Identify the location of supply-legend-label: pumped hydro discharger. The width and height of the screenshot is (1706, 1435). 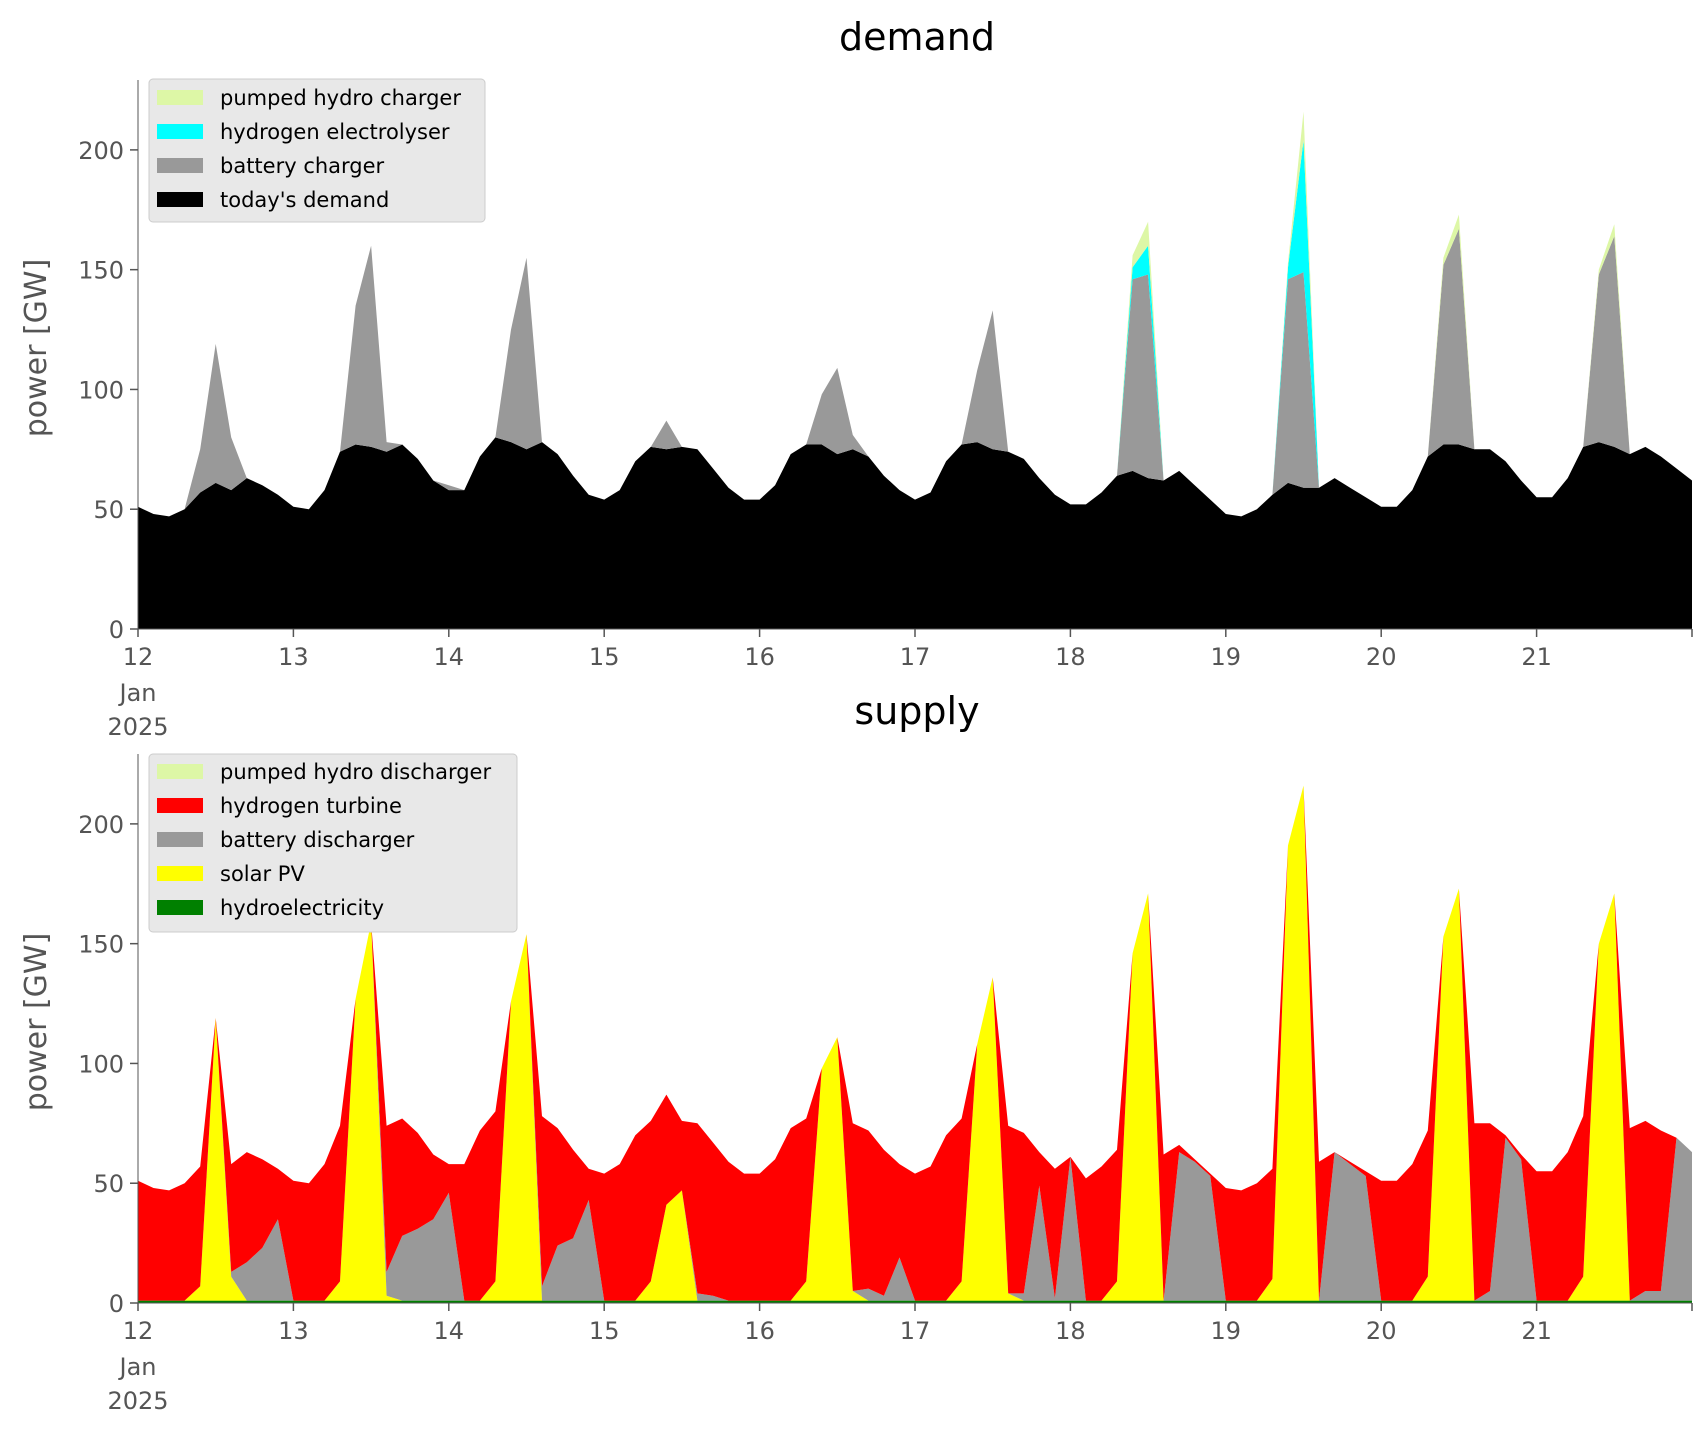
(355, 772).